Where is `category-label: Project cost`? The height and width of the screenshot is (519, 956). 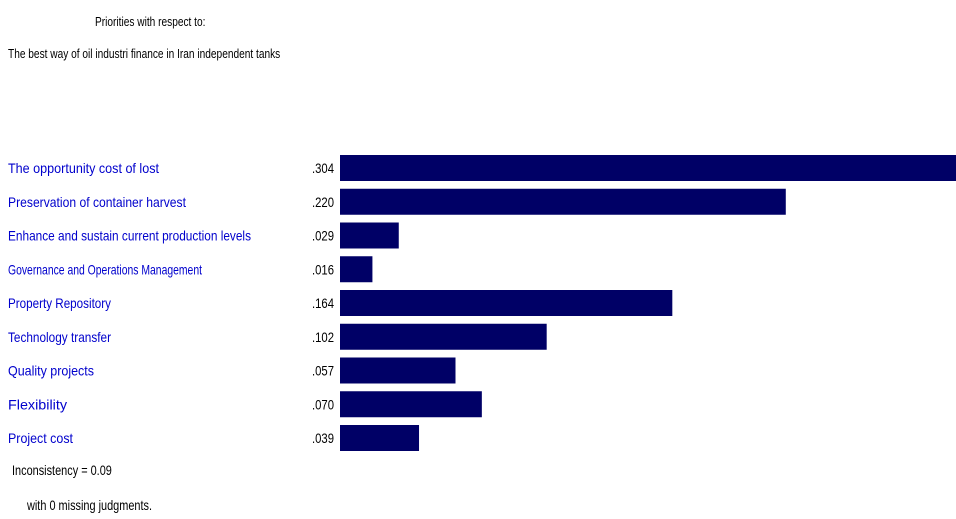
category-label: Project cost is located at coordinates (40, 438).